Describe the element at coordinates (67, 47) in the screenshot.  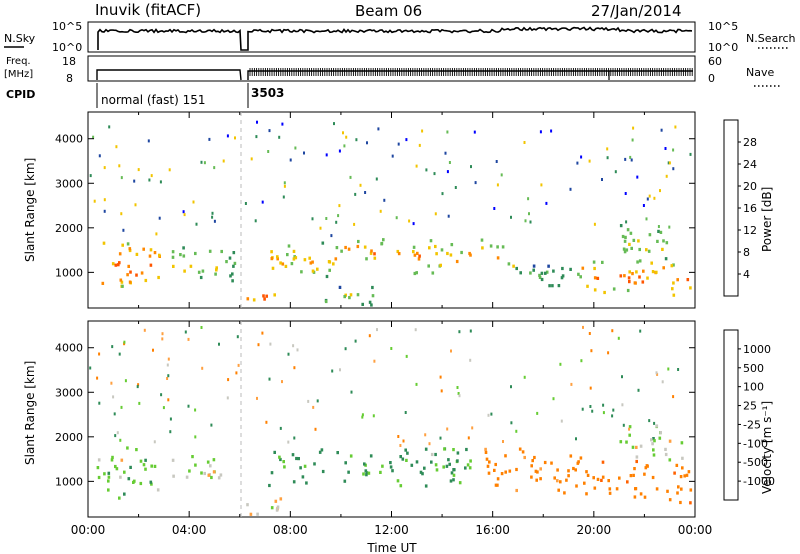
I see `nsky-tick-bottom: 10^0` at that location.